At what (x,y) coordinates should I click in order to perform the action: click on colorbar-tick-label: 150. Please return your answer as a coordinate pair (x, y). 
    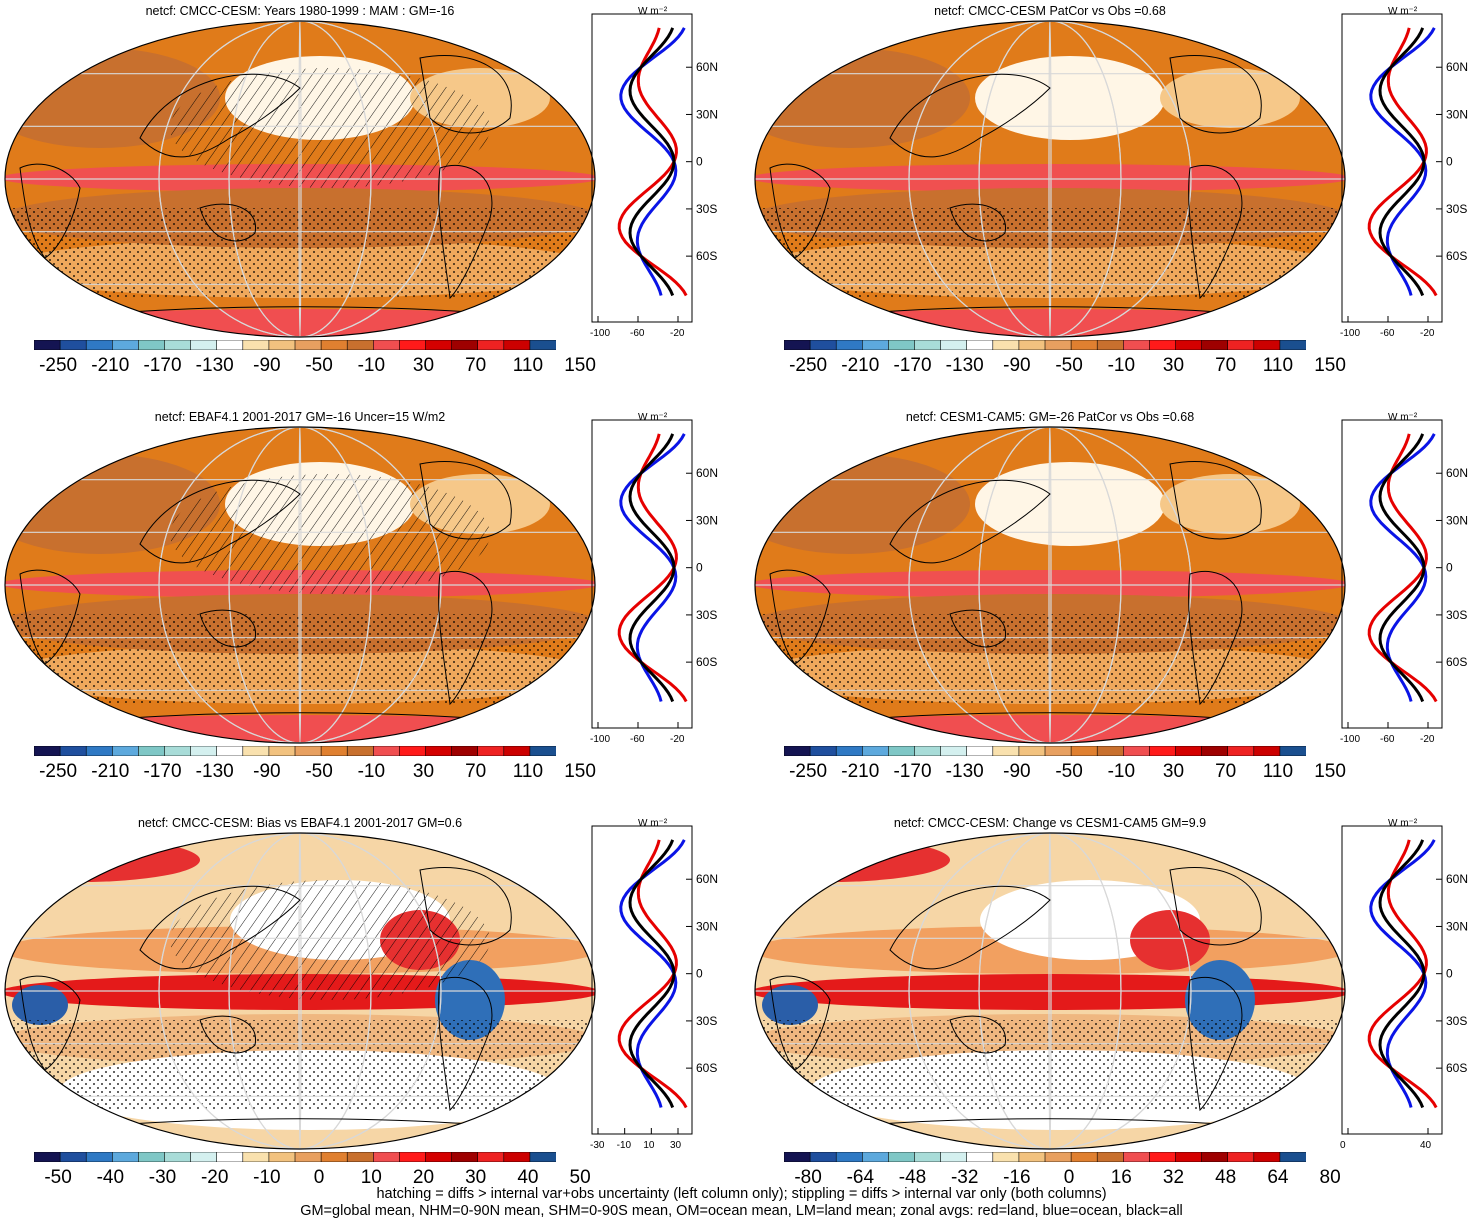
    Looking at the image, I should click on (580, 365).